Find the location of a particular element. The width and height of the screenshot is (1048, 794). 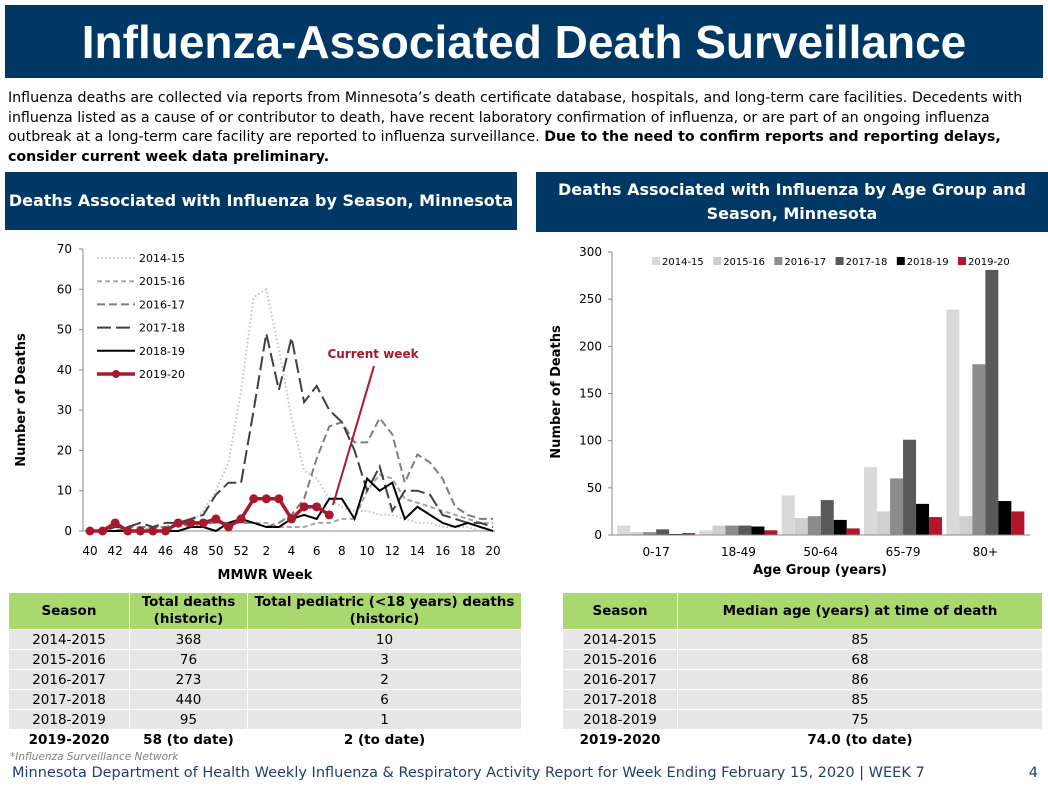

x-tick-label: 12 is located at coordinates (392, 551).